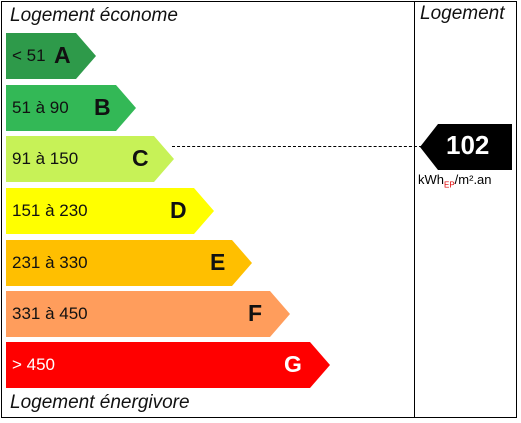 This screenshot has width=521, height=423. I want to click on energy-class-c-arrow, so click(90, 159).